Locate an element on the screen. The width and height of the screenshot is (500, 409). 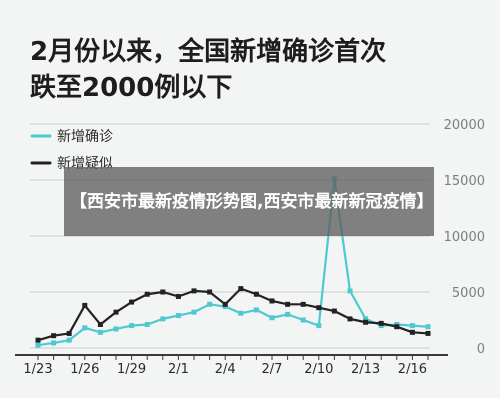
series-suspected-line is located at coordinates (233, 314).